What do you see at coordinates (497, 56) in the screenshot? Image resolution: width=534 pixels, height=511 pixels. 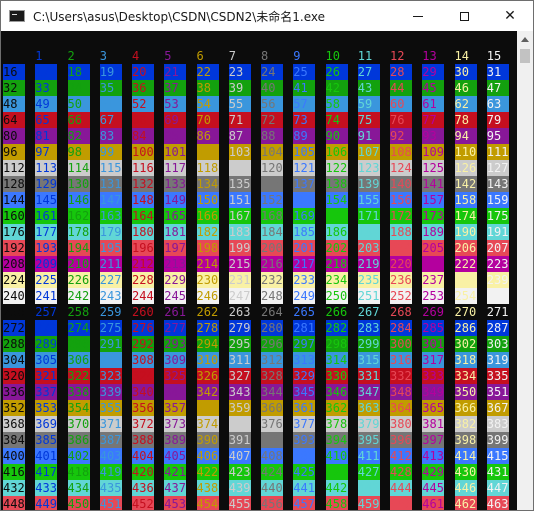 I see `color-number-cell: 15` at bounding box center [497, 56].